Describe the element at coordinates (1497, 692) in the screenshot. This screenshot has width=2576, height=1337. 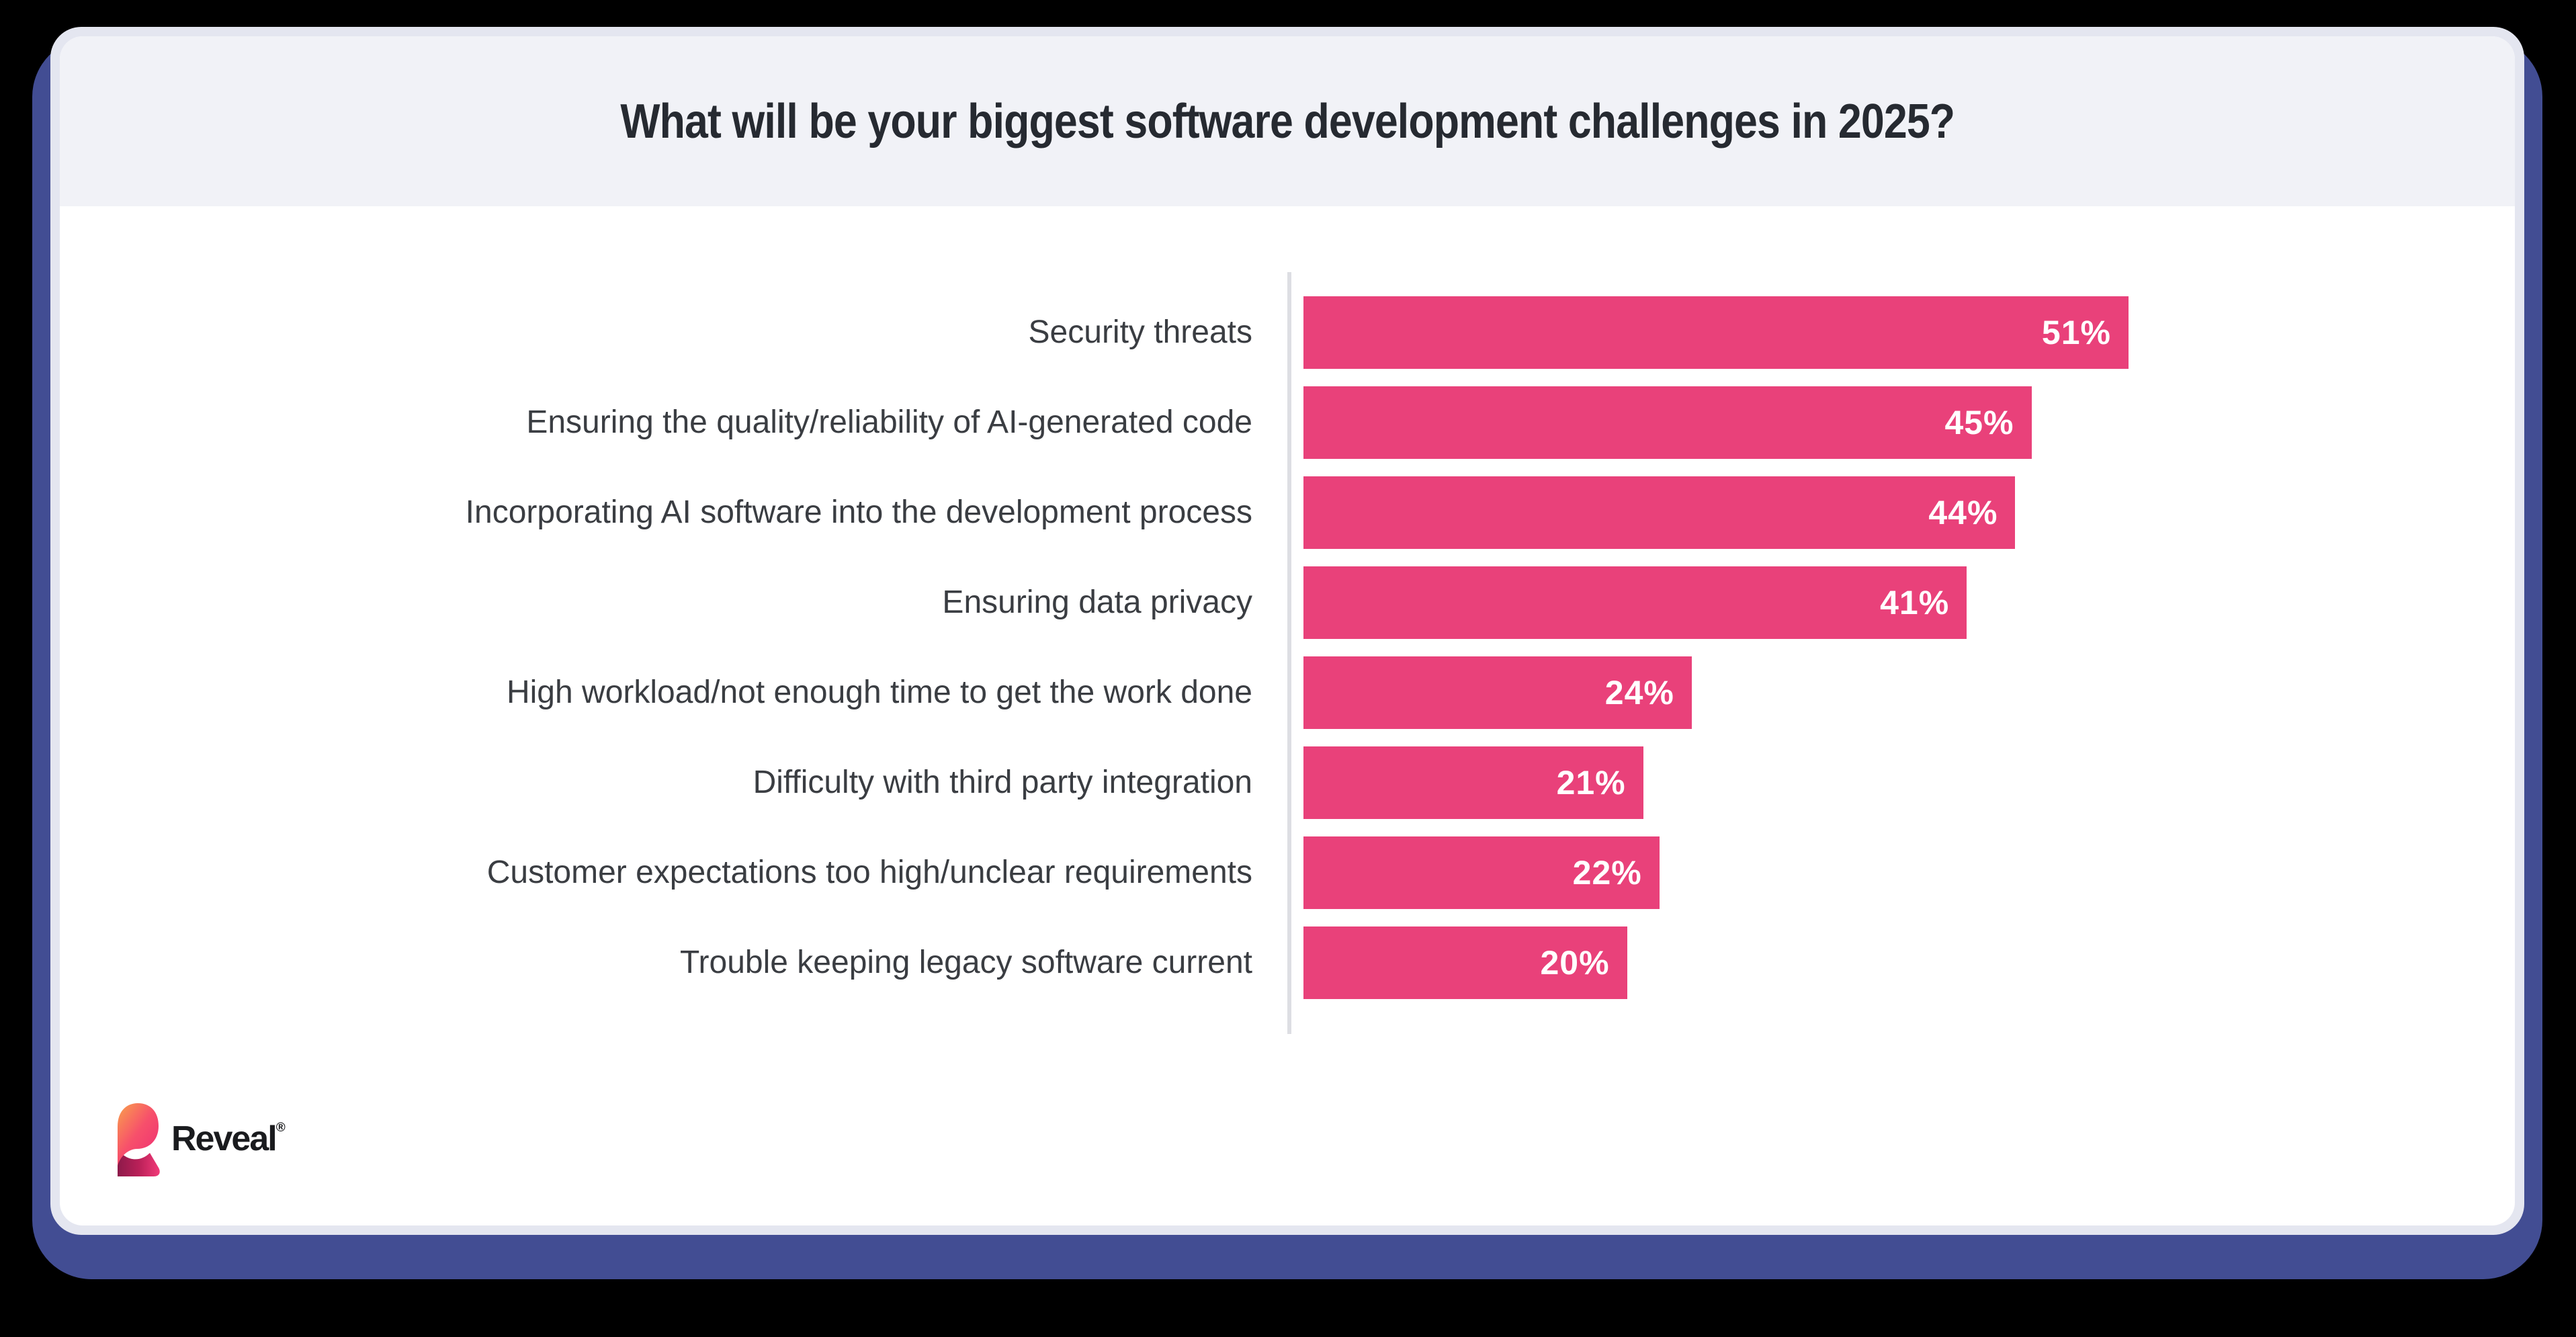
I see `bar: 24%` at that location.